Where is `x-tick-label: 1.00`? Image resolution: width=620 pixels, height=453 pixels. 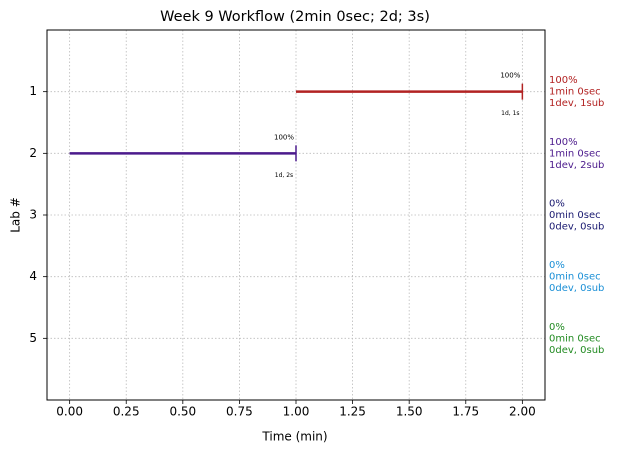
x-tick-label: 1.00 is located at coordinates (296, 412).